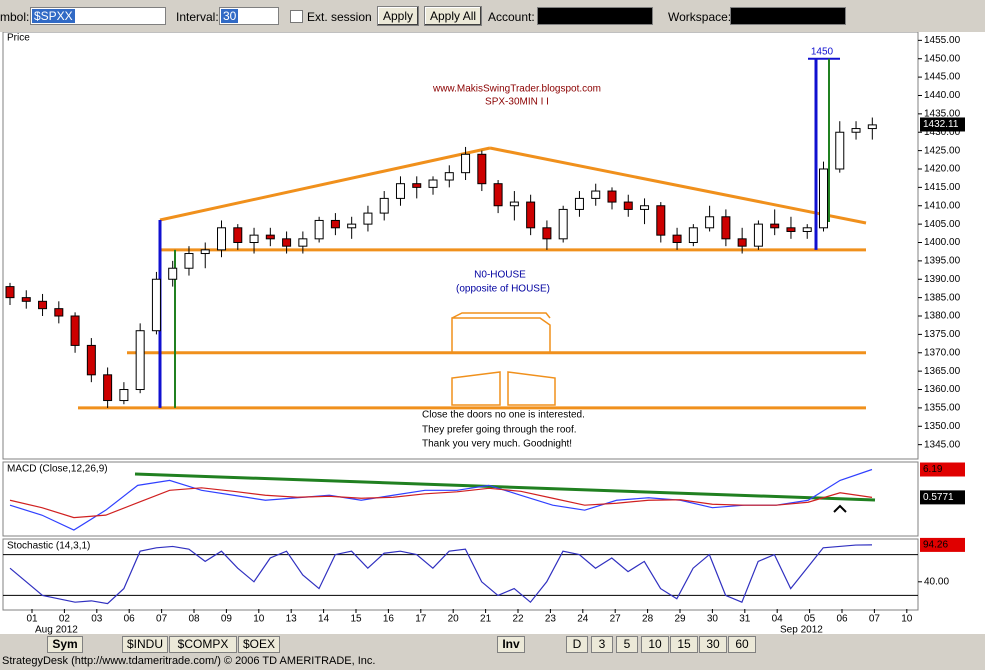 This screenshot has height=670, width=985. Describe the element at coordinates (713, 619) in the screenshot. I see `x-tick-label: 30` at that location.